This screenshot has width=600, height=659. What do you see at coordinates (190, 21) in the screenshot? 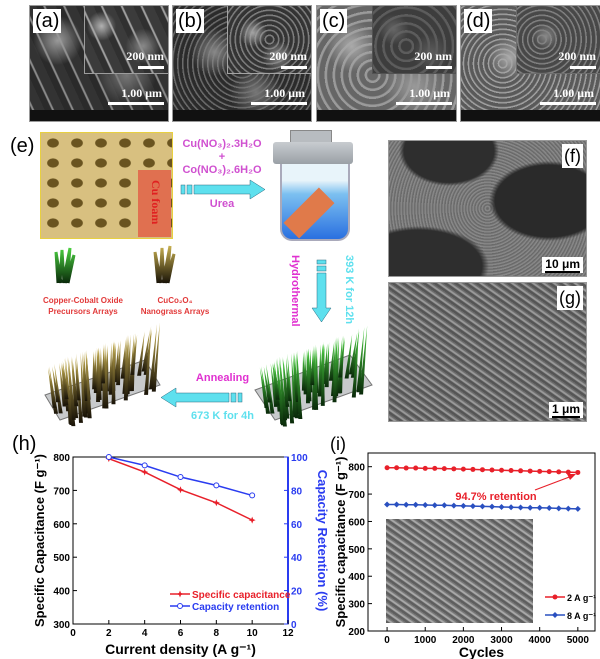
I see `panel-label: (b)` at bounding box center [190, 21].